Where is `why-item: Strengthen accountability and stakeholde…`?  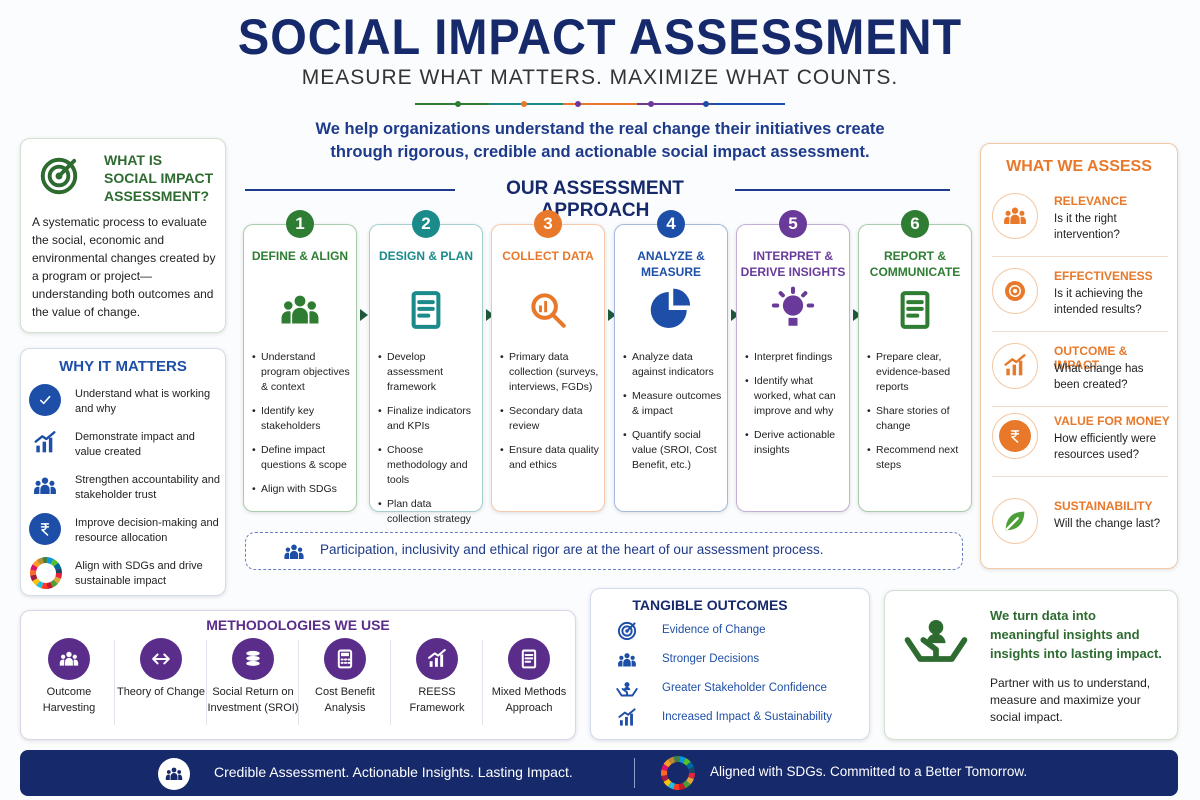
why-item: Strengthen accountability and stakeholde… is located at coordinates (147, 487).